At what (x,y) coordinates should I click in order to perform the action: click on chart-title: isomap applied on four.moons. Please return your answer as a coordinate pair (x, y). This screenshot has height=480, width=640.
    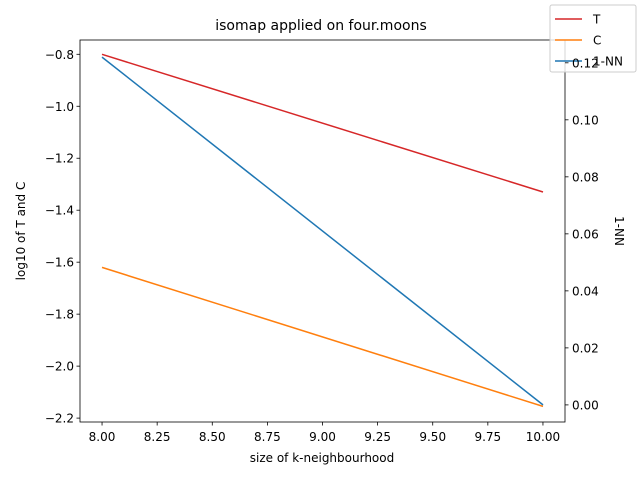
    Looking at the image, I should click on (321, 26).